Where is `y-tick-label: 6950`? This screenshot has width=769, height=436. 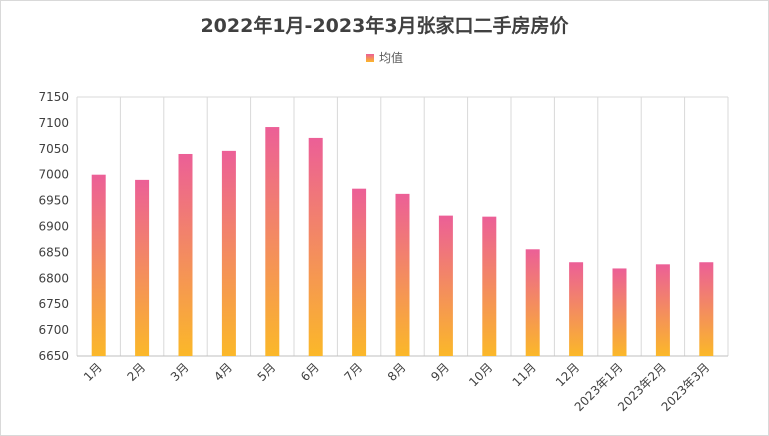 y-tick-label: 6950 is located at coordinates (53, 201).